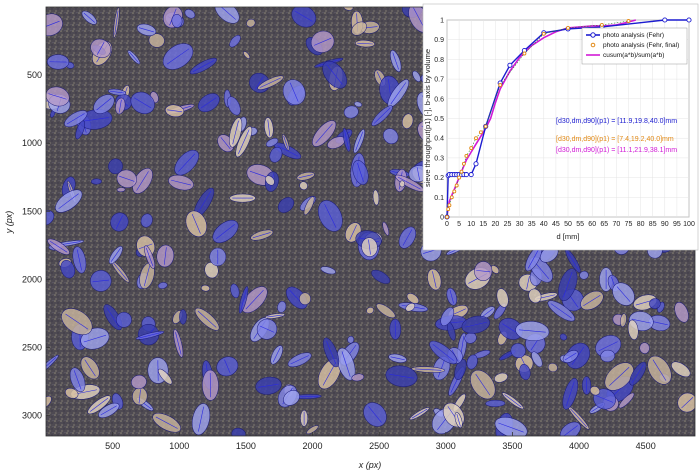 This screenshot has width=700, height=472. What do you see at coordinates (439, 60) in the screenshot?
I see `inset-y-tick-label: 0.8` at bounding box center [439, 60].